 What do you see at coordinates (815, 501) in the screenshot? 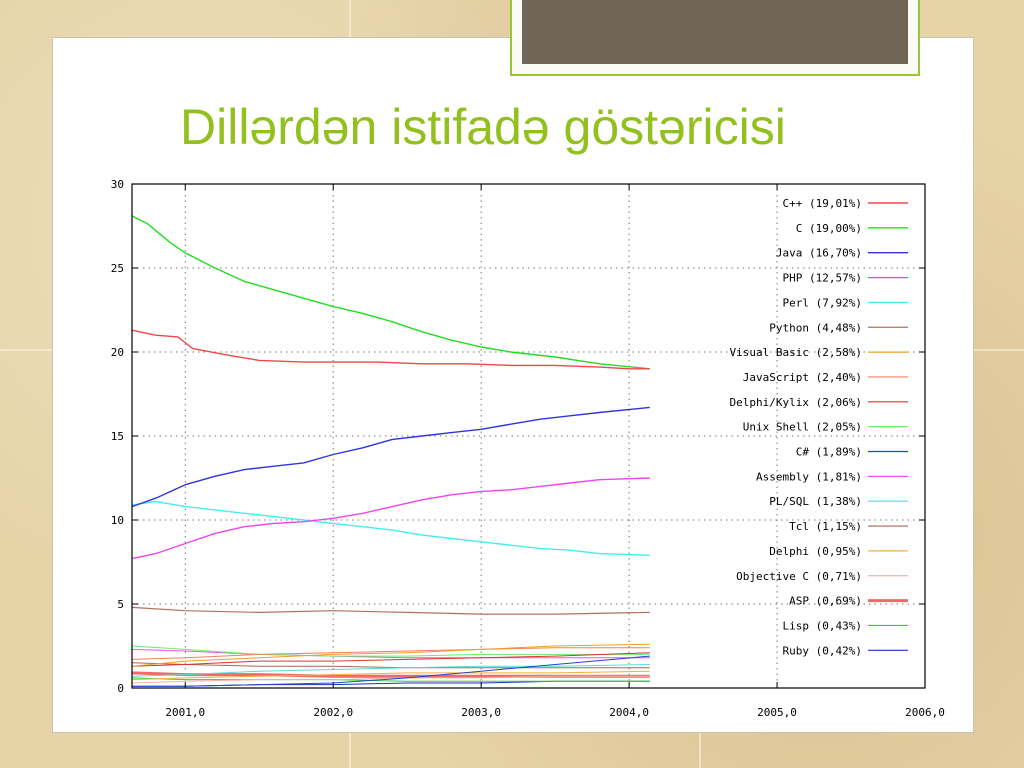
I see `legend-label: PL/SQL (1,38%)` at bounding box center [815, 501].